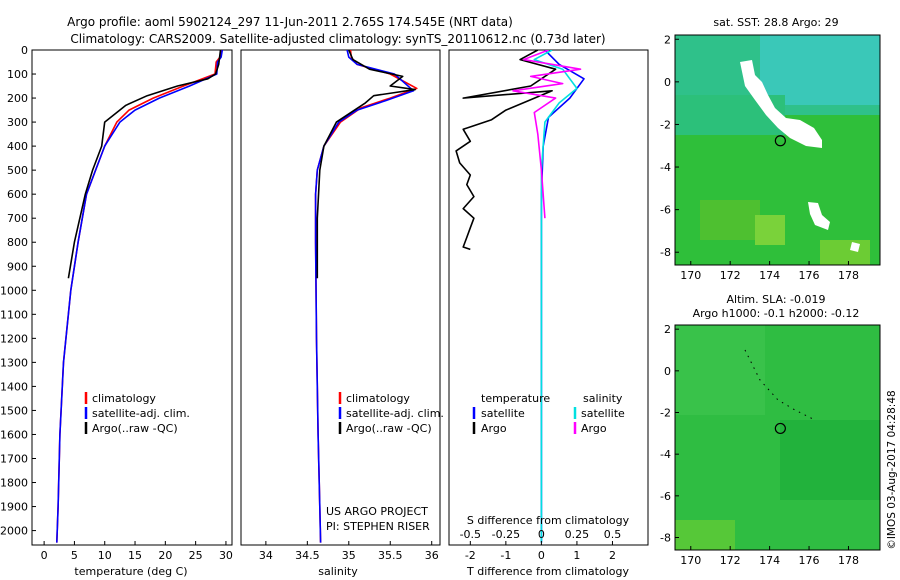  Describe the element at coordinates (781, 104) in the screenshot. I see `sst-land-mask` at that location.